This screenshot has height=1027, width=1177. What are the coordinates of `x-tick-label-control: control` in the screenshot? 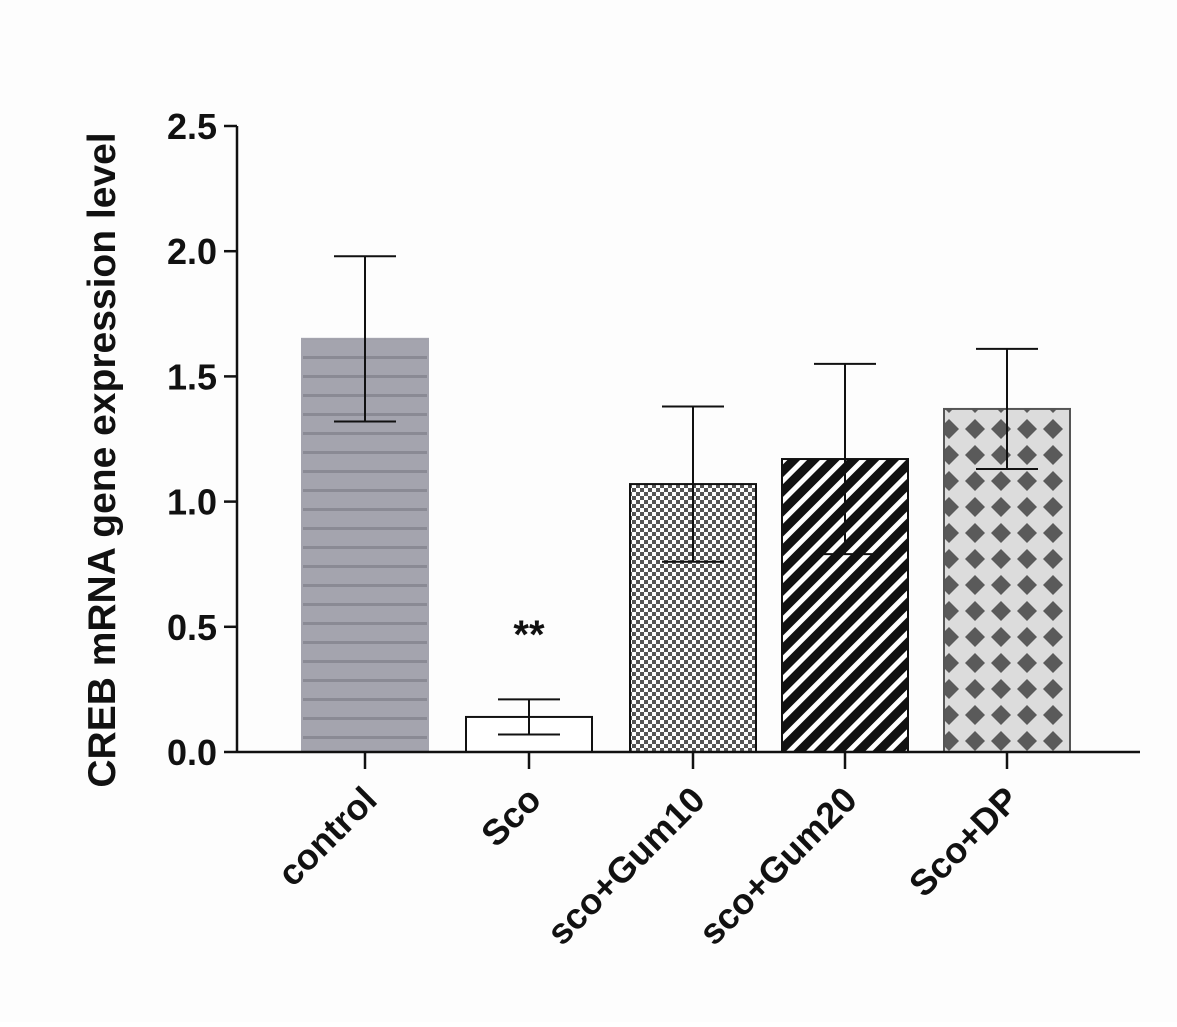 It's located at (326, 836).